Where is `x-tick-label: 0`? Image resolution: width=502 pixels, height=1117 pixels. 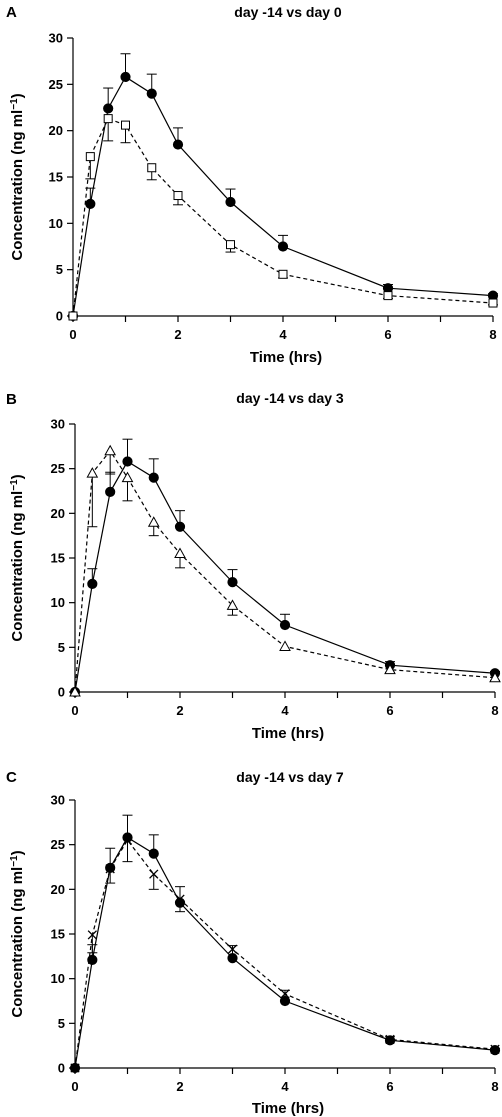
x-tick-label: 0 is located at coordinates (72, 334).